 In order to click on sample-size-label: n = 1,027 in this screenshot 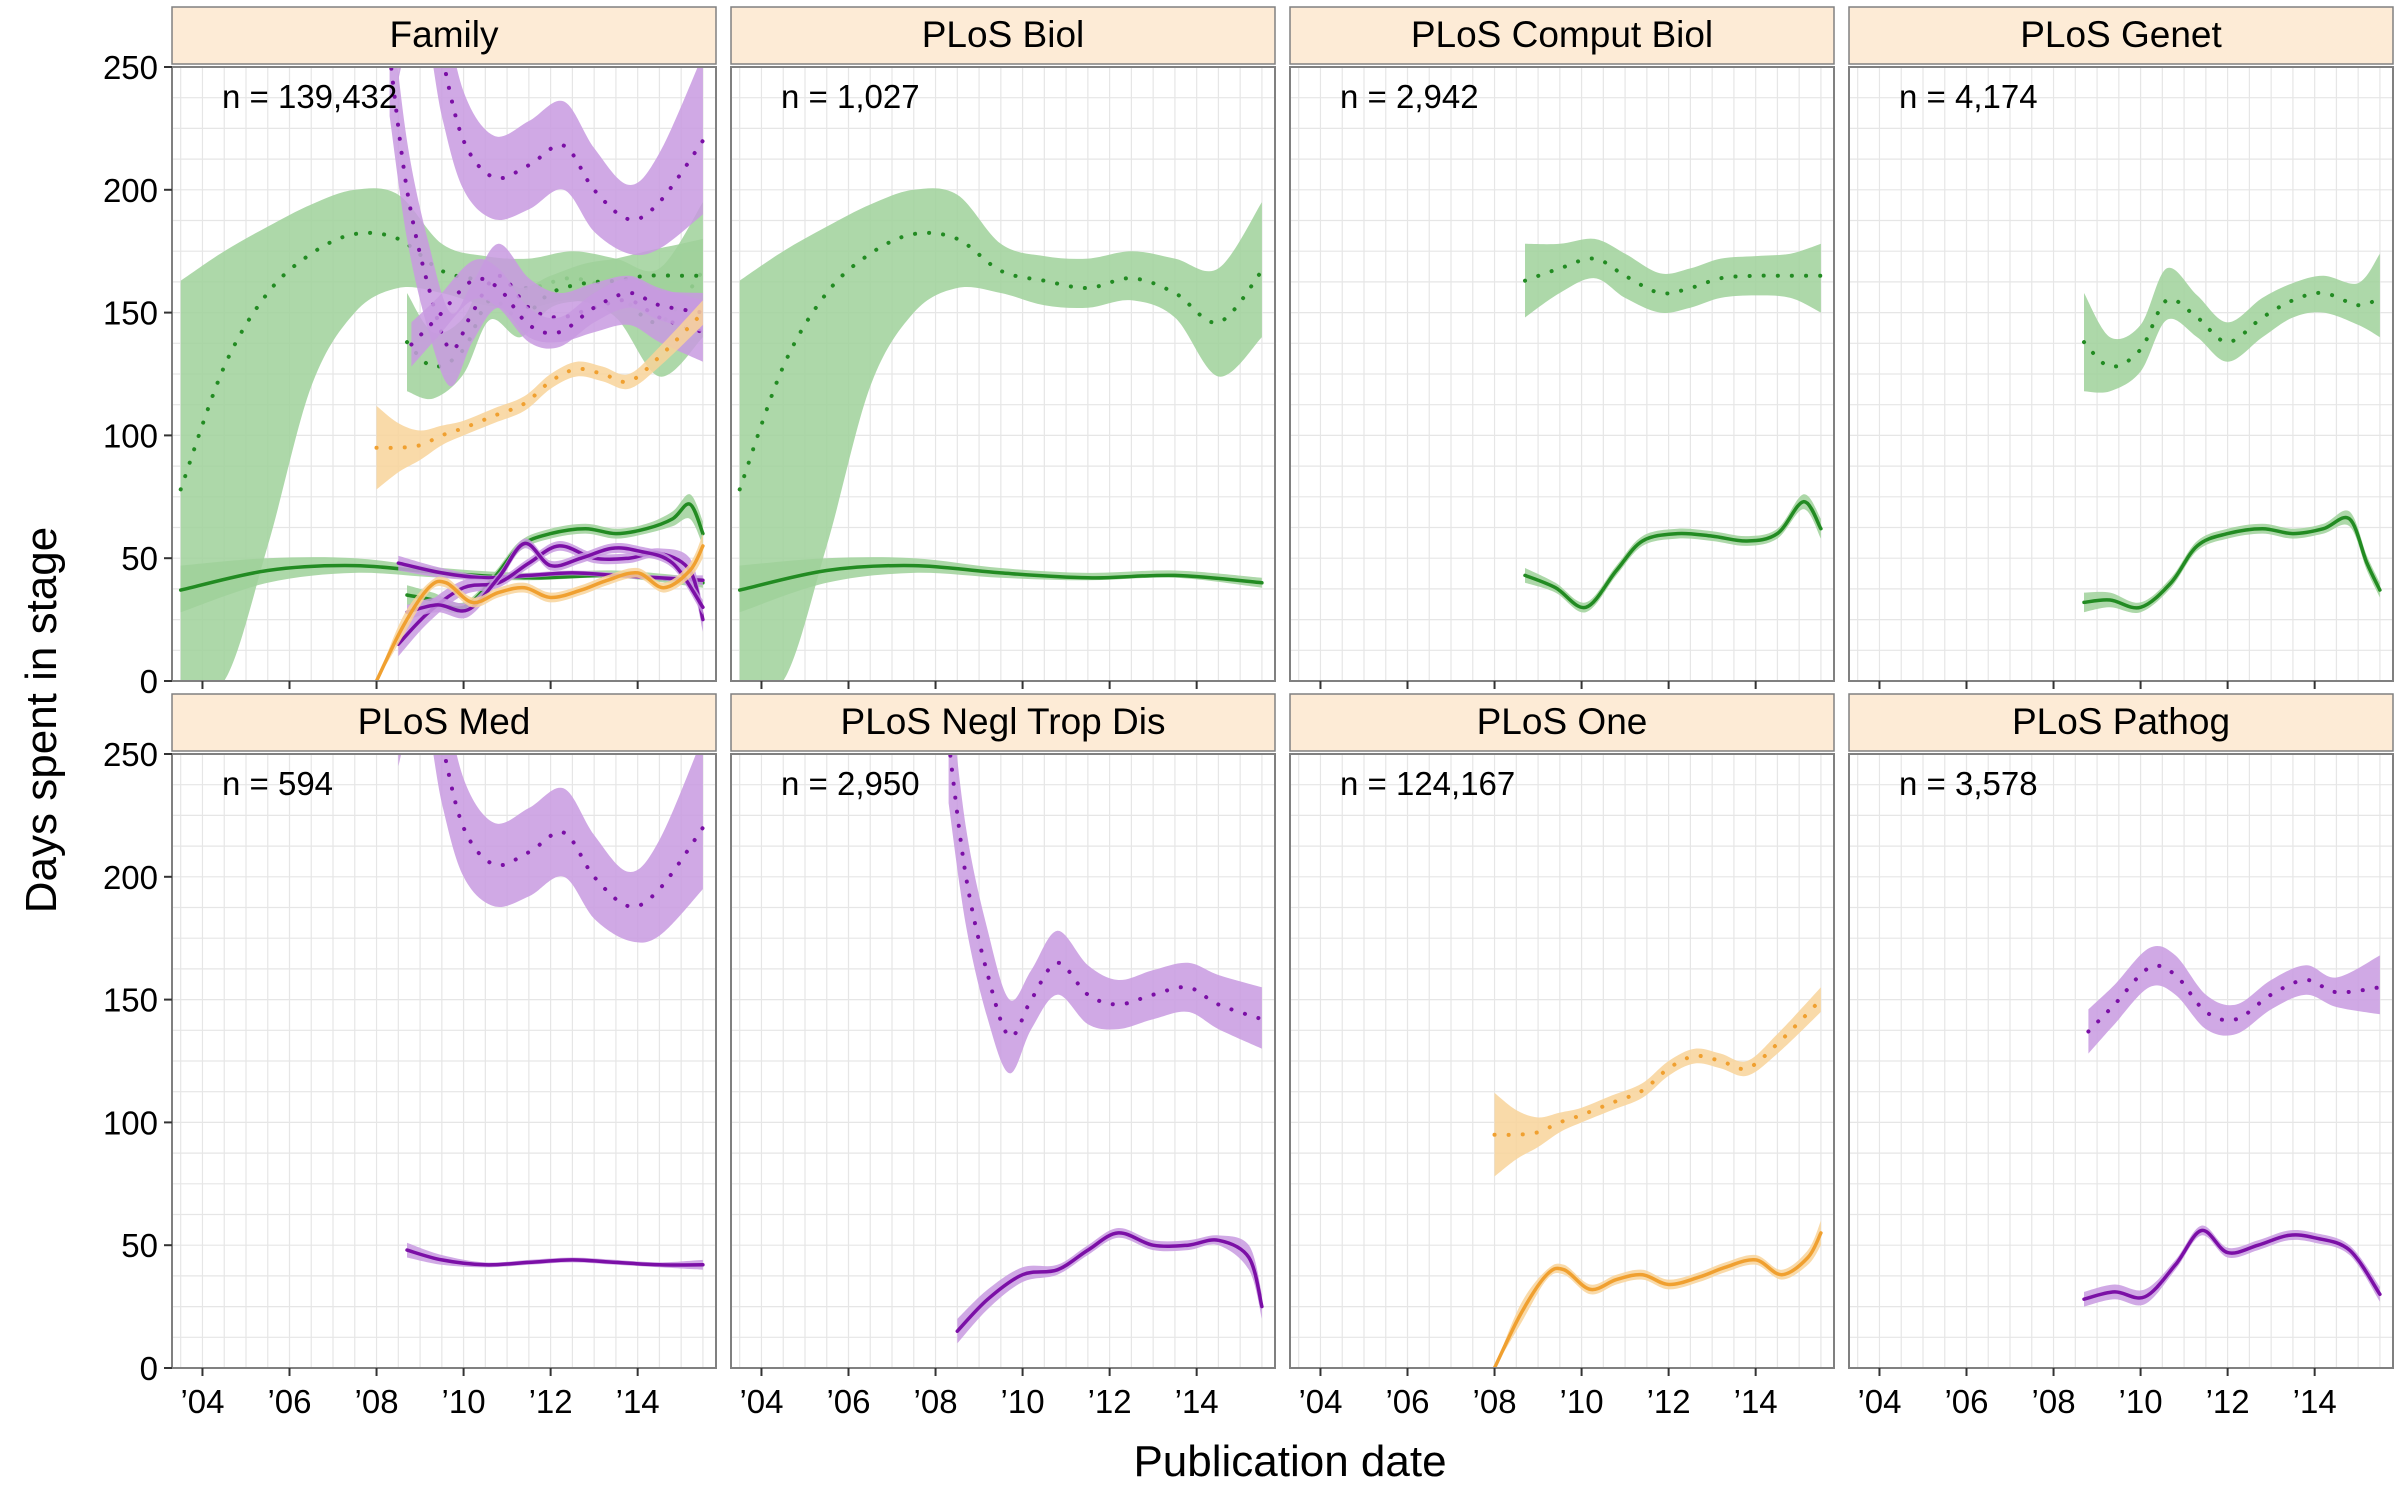, I will do `click(850, 96)`.